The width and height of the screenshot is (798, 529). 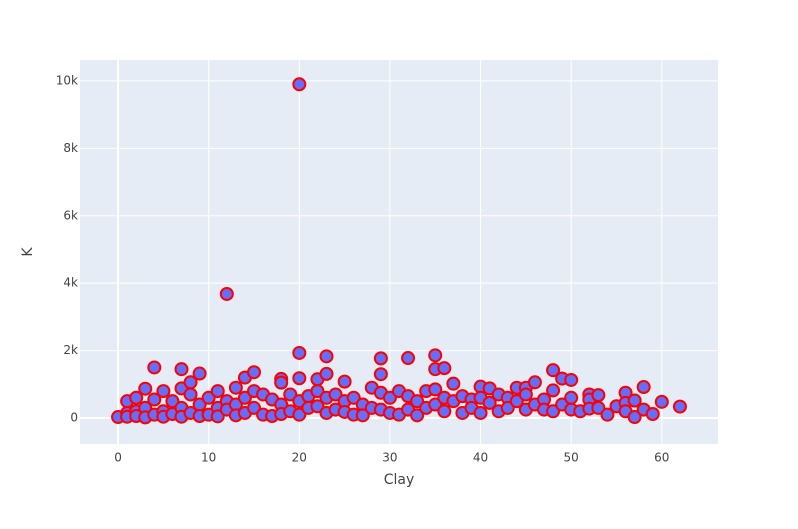 What do you see at coordinates (70, 148) in the screenshot?
I see `y-tick-label: 8k` at bounding box center [70, 148].